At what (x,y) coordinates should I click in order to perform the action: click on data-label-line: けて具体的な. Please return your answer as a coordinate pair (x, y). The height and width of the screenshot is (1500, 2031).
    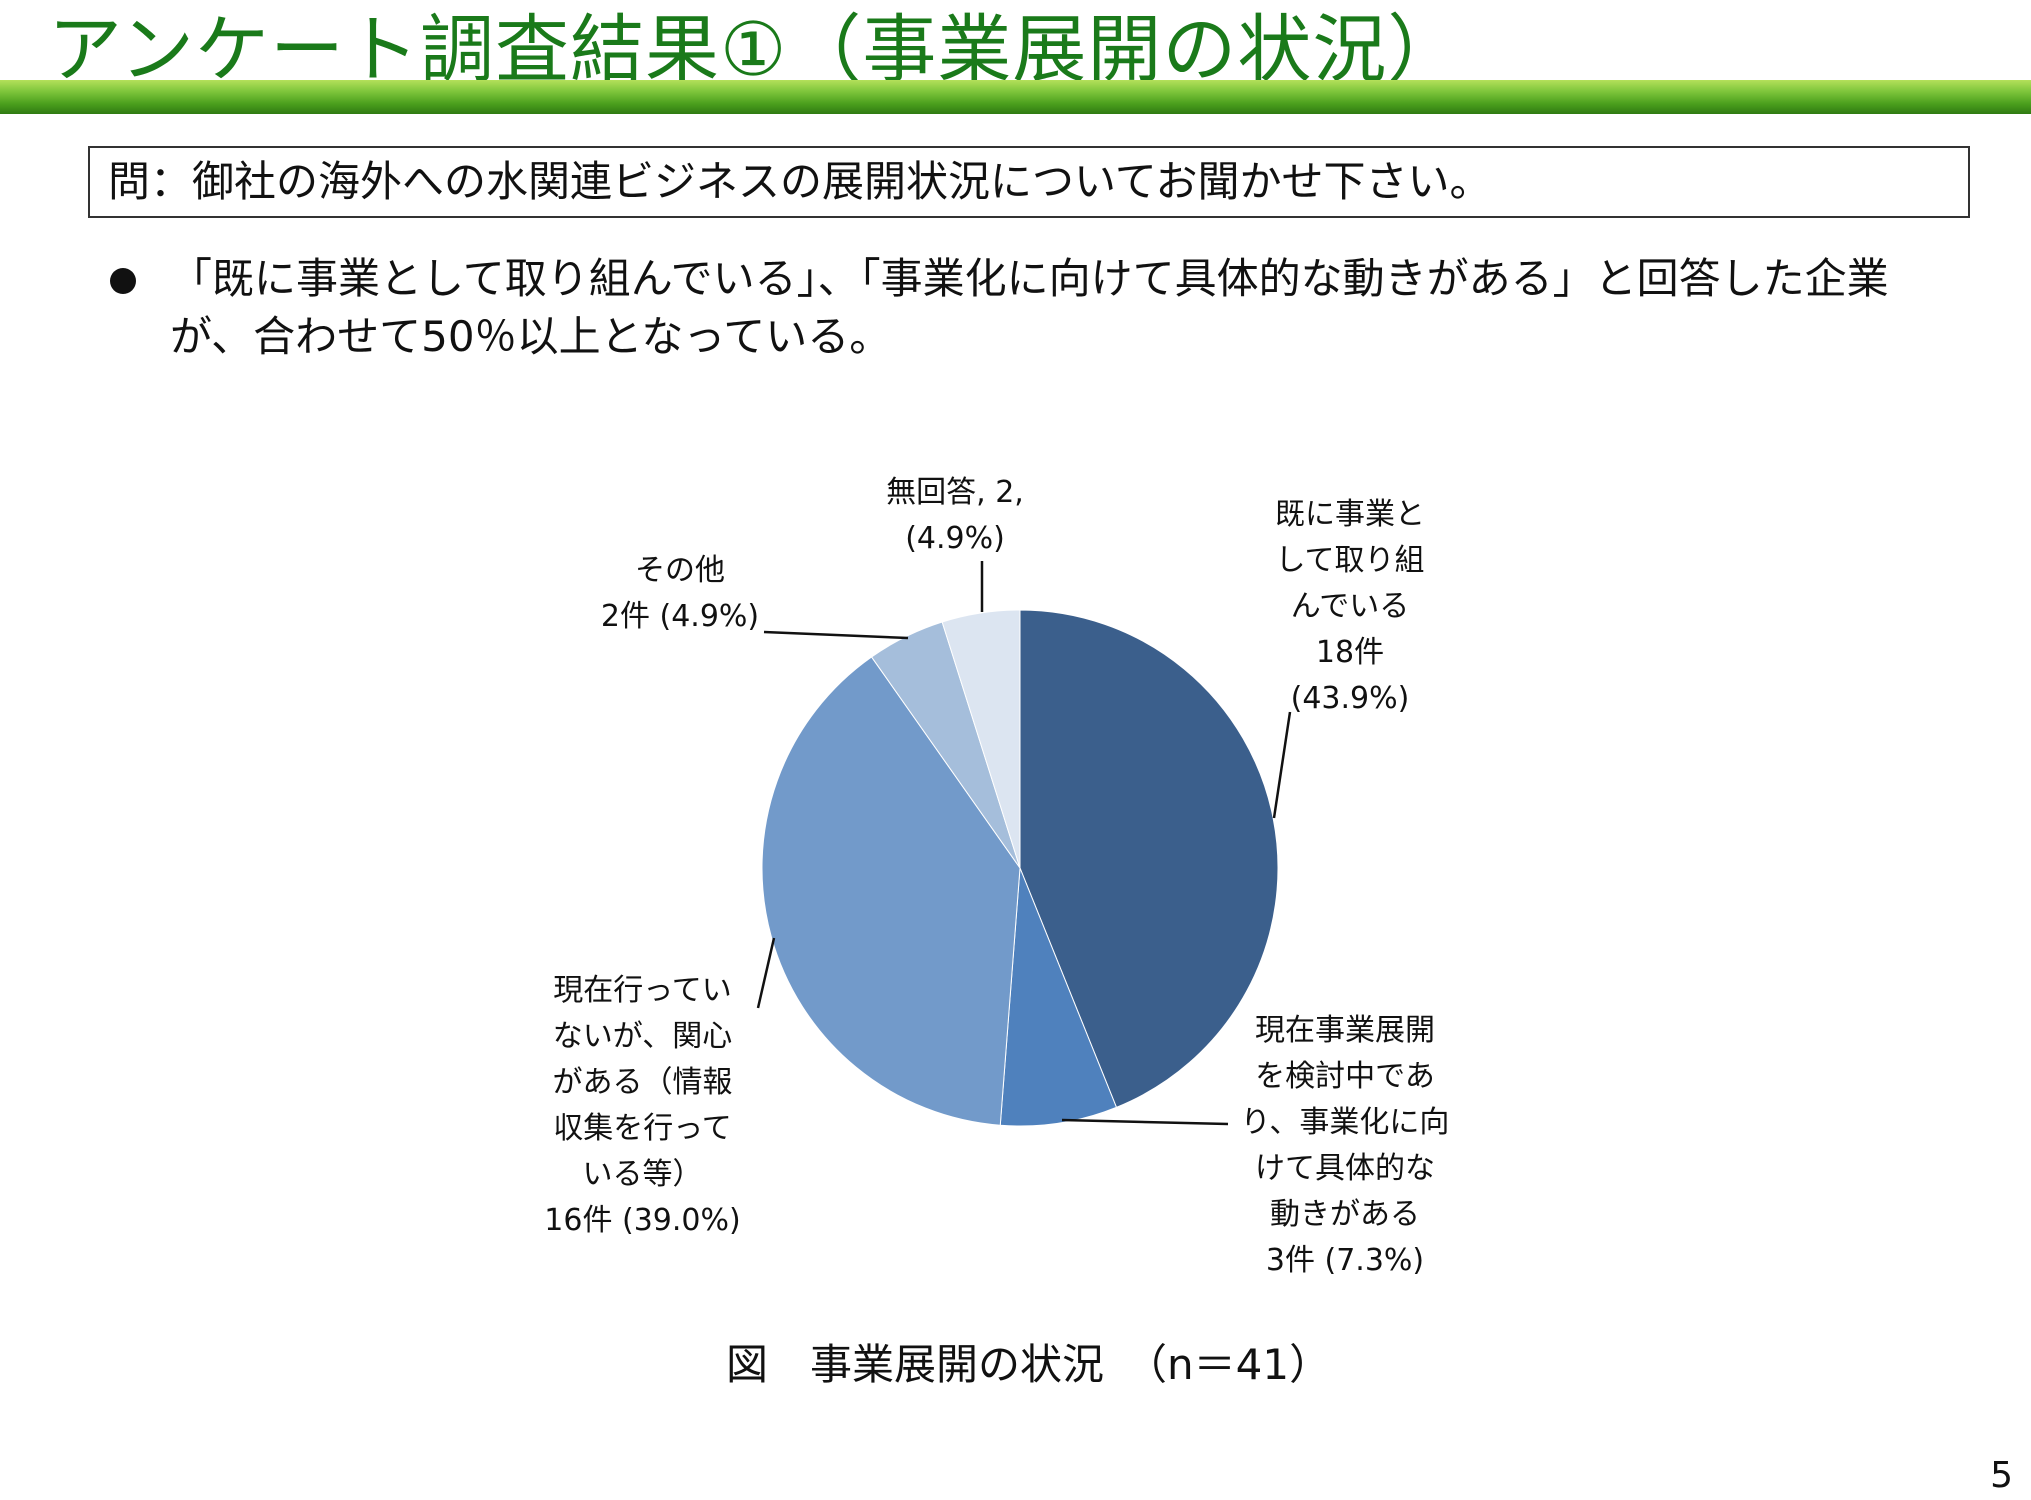
    Looking at the image, I should click on (1345, 1168).